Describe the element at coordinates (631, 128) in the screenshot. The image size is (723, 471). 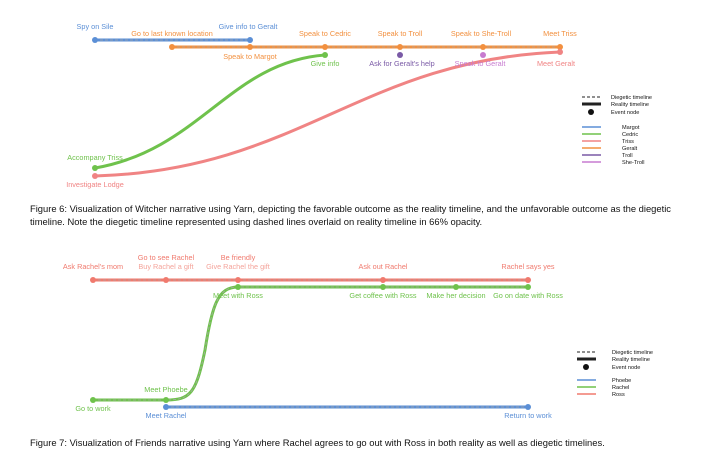
I see `legend-margot-label: Margot` at that location.